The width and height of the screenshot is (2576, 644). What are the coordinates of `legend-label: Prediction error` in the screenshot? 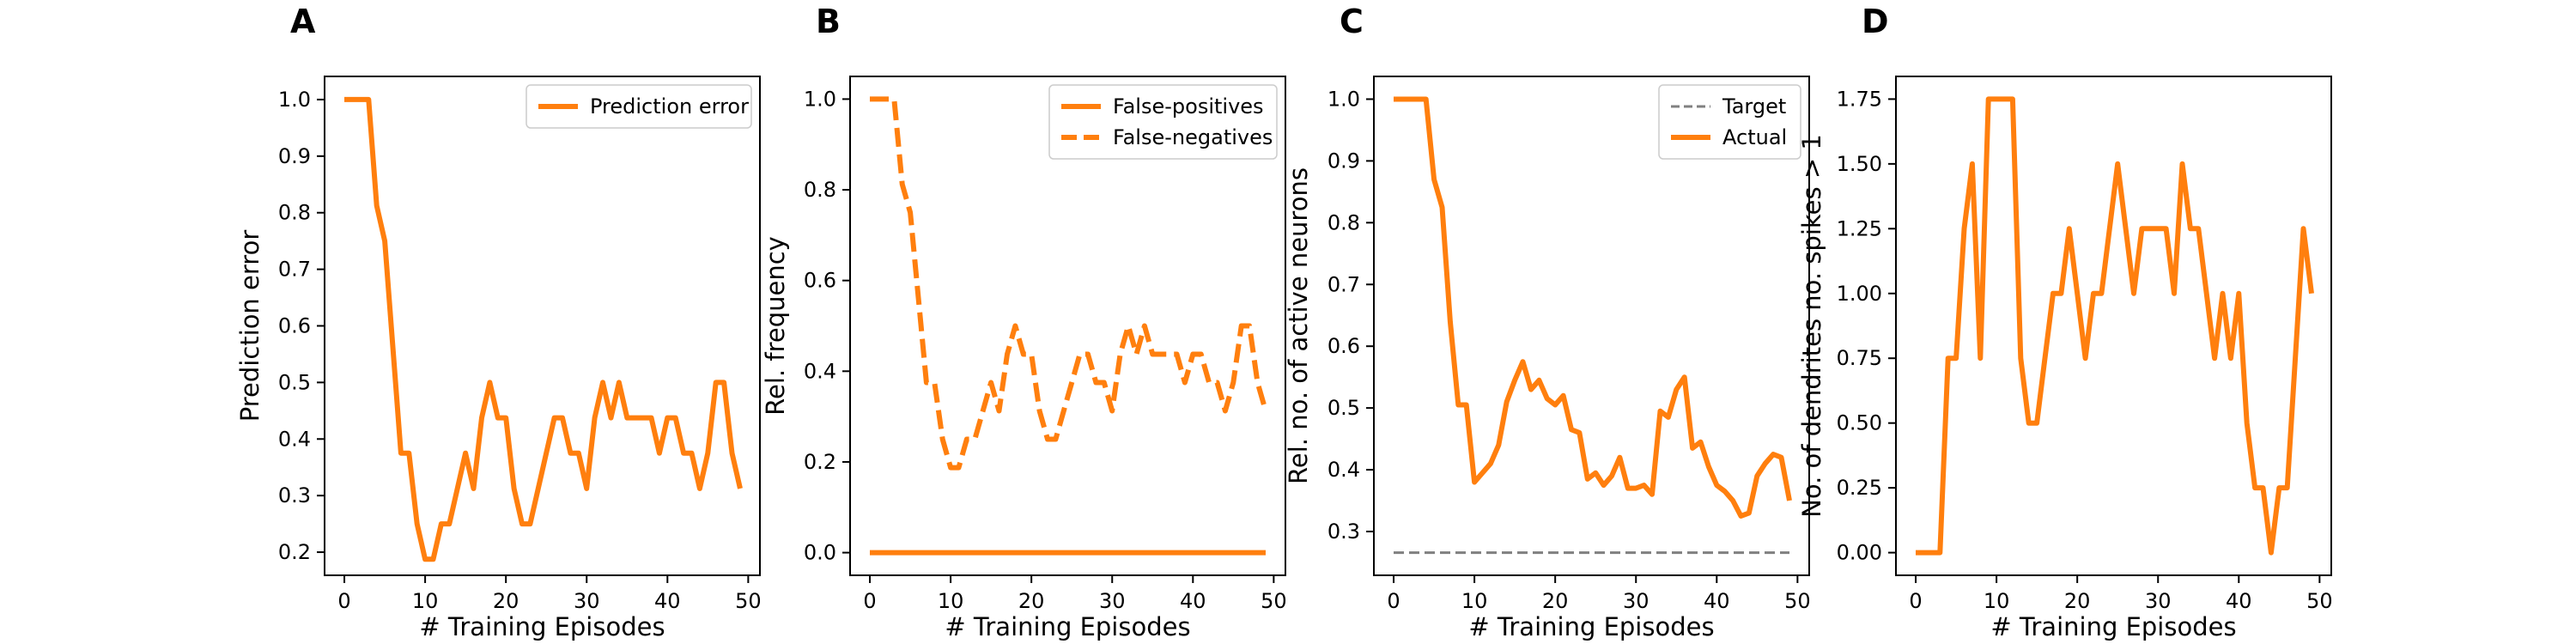 It's located at (669, 106).